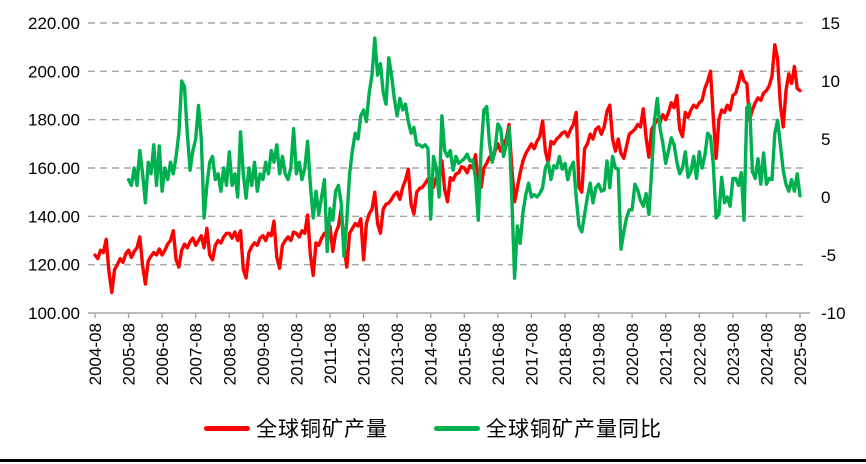  What do you see at coordinates (322, 429) in the screenshot?
I see `legend-label-production: 全球铜矿产量` at bounding box center [322, 429].